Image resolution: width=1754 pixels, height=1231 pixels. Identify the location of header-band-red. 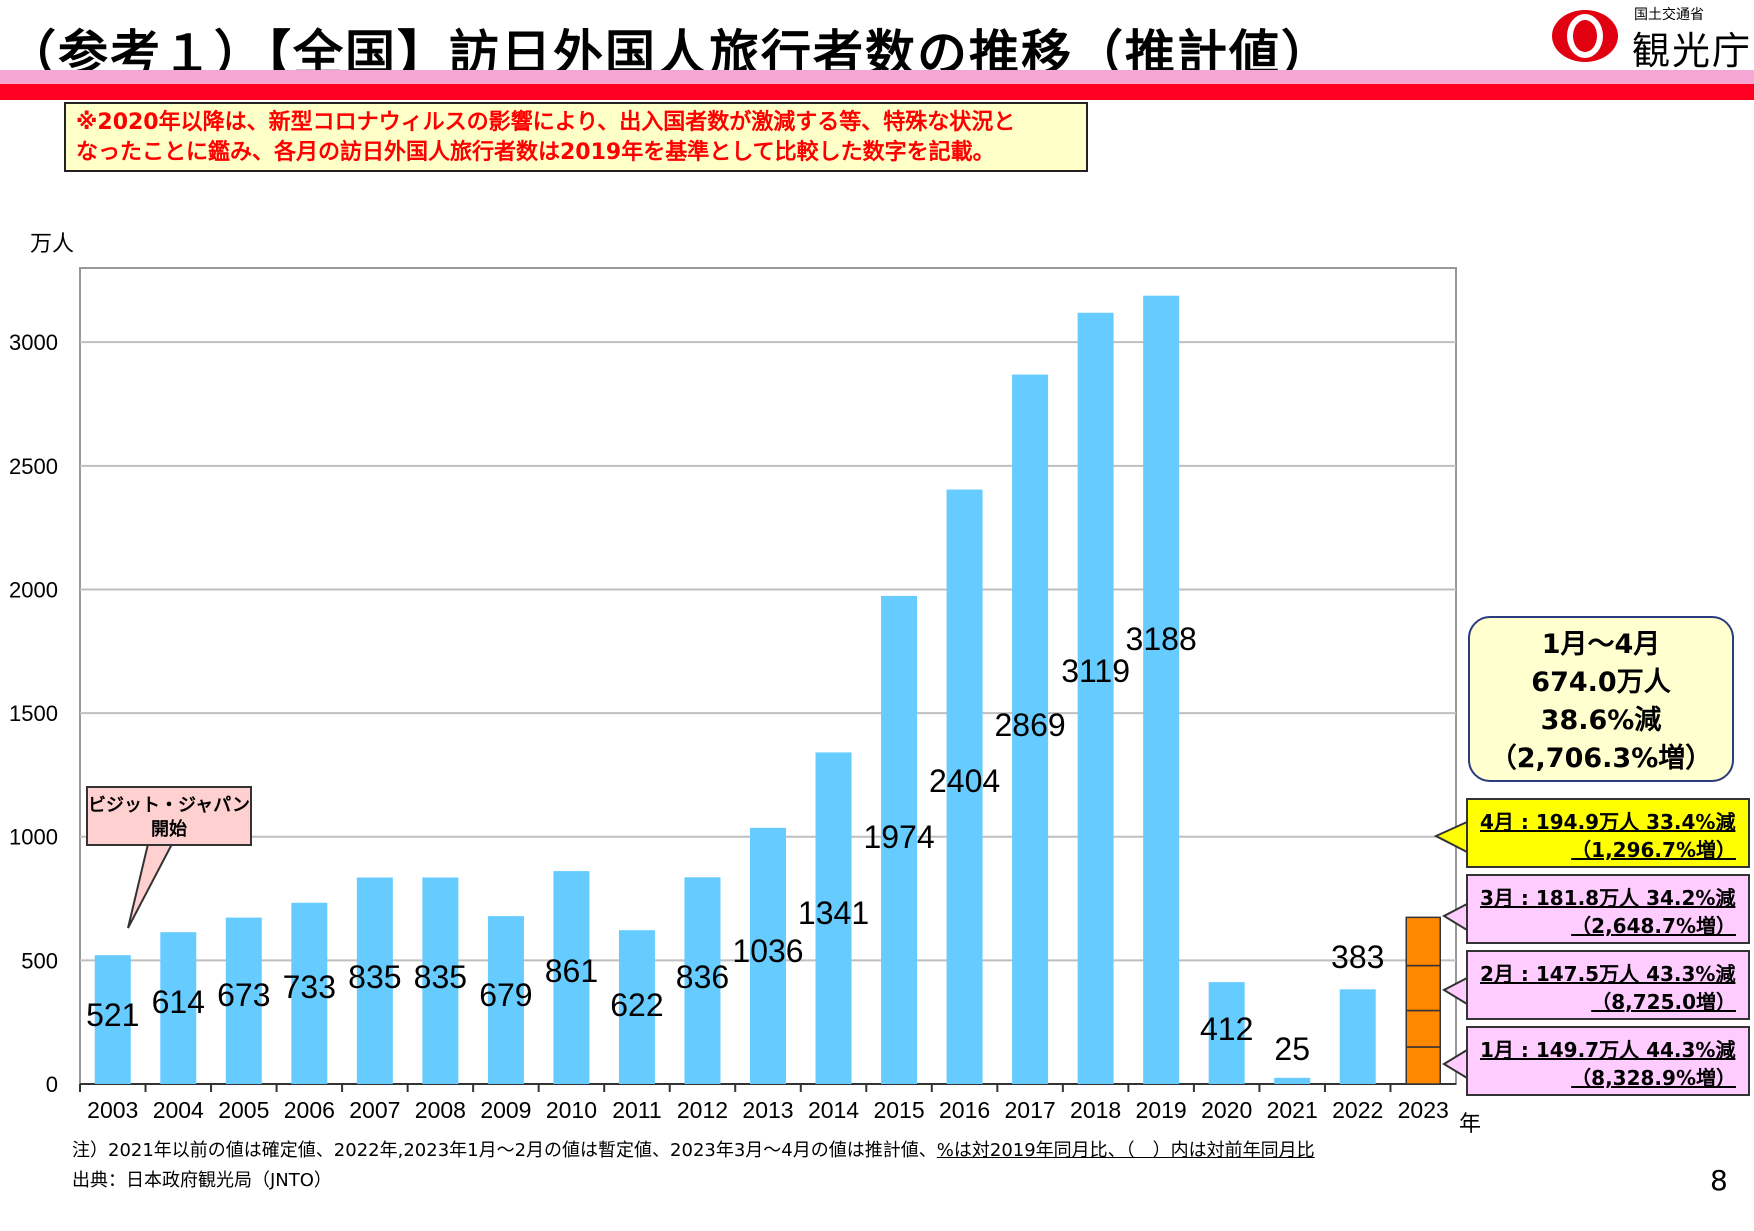
(877, 92).